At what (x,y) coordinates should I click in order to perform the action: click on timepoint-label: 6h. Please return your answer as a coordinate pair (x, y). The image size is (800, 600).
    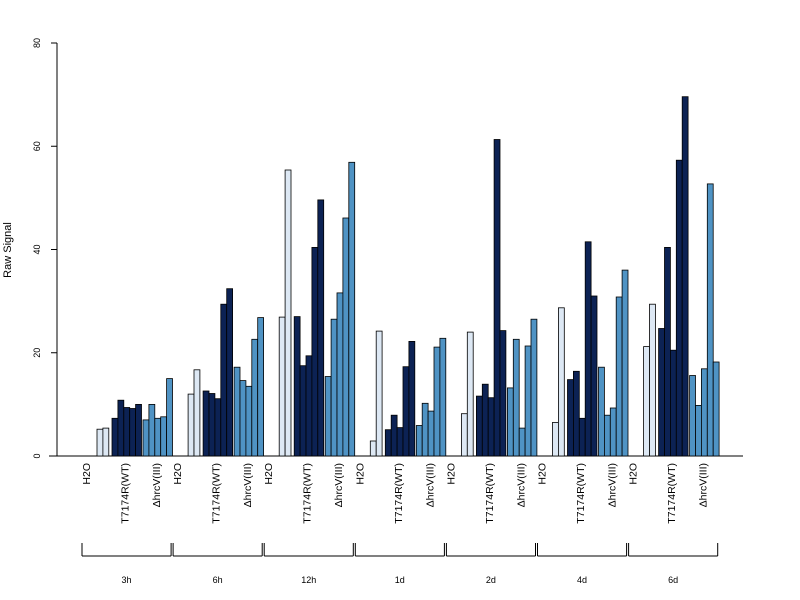
    Looking at the image, I should click on (218, 580).